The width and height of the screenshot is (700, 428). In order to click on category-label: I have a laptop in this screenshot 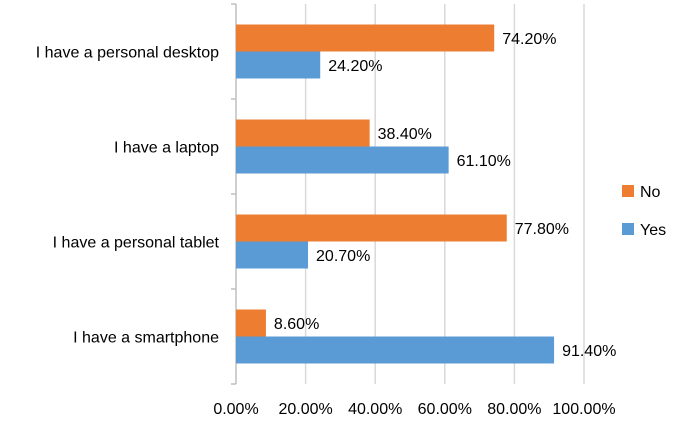, I will do `click(166, 148)`.